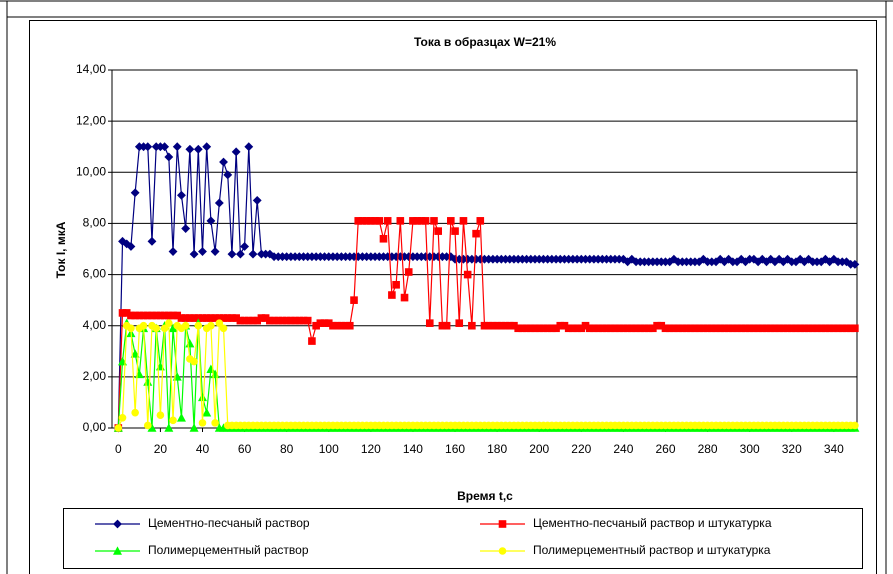 Image resolution: width=893 pixels, height=574 pixels. What do you see at coordinates (91, 120) in the screenshot?
I see `y-tick-label: 12,00` at bounding box center [91, 120].